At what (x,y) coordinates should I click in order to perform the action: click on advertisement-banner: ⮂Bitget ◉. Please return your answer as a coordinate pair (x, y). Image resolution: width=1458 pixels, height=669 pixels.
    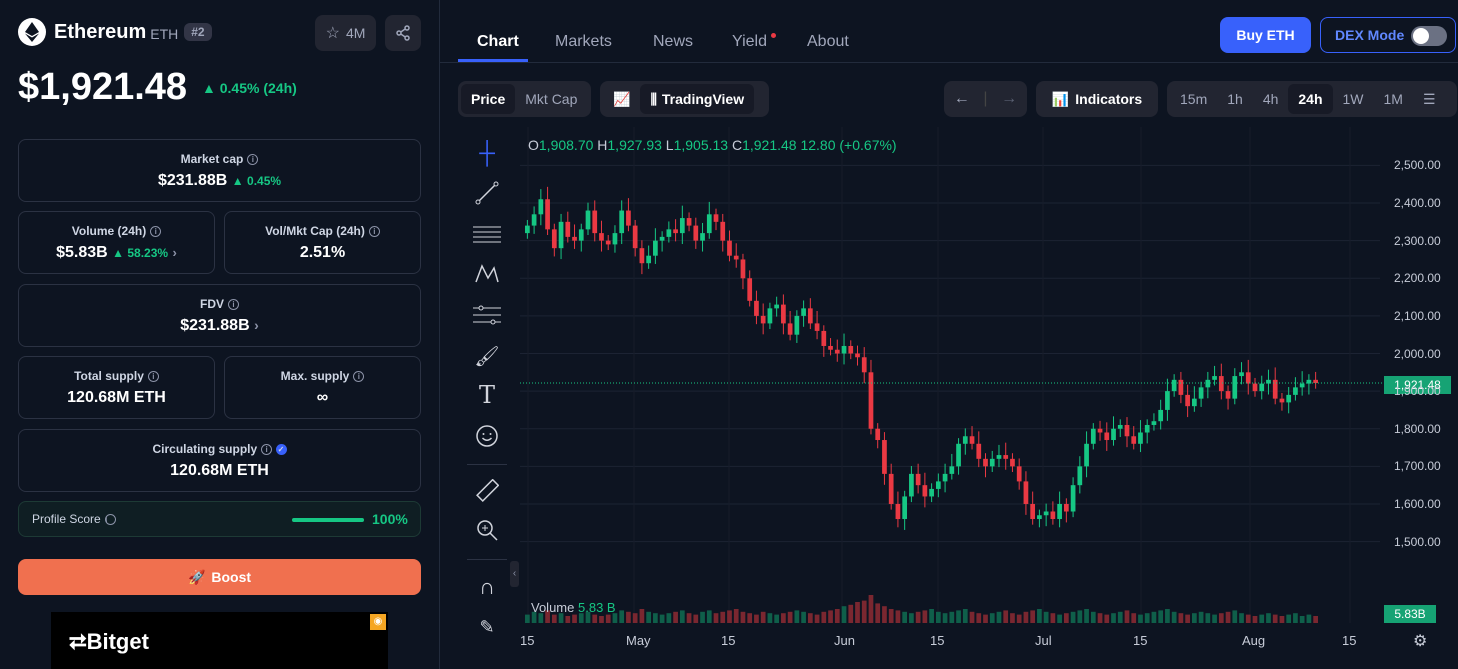
    Looking at the image, I should click on (219, 640).